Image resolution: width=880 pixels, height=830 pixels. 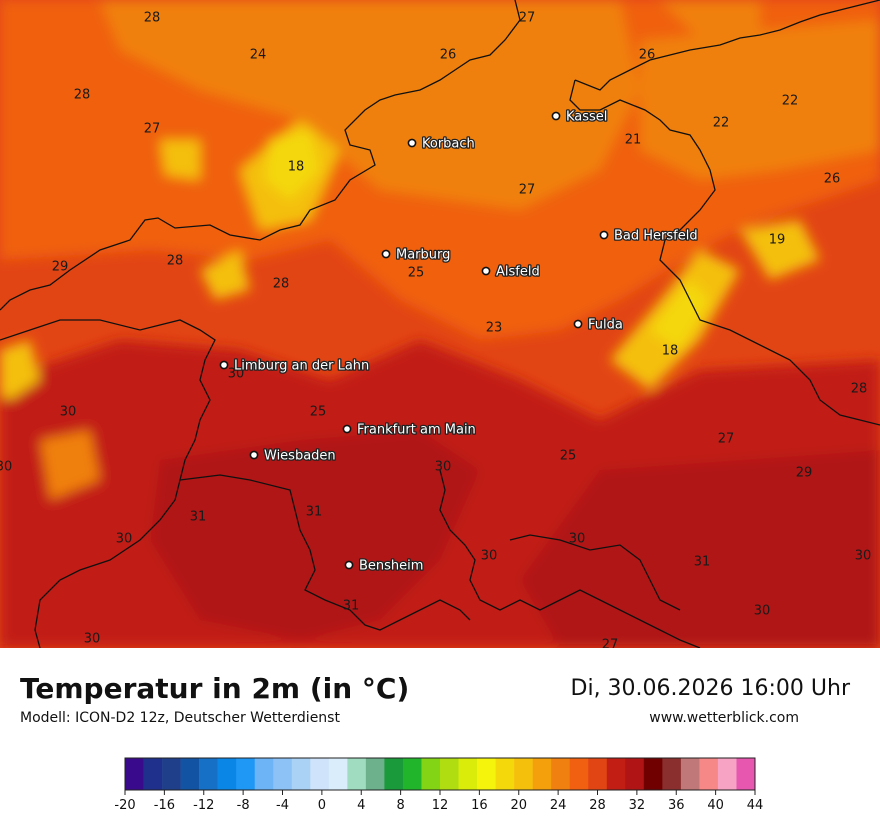 What do you see at coordinates (479, 805) in the screenshot?
I see `scale-tick-label: 16` at bounding box center [479, 805].